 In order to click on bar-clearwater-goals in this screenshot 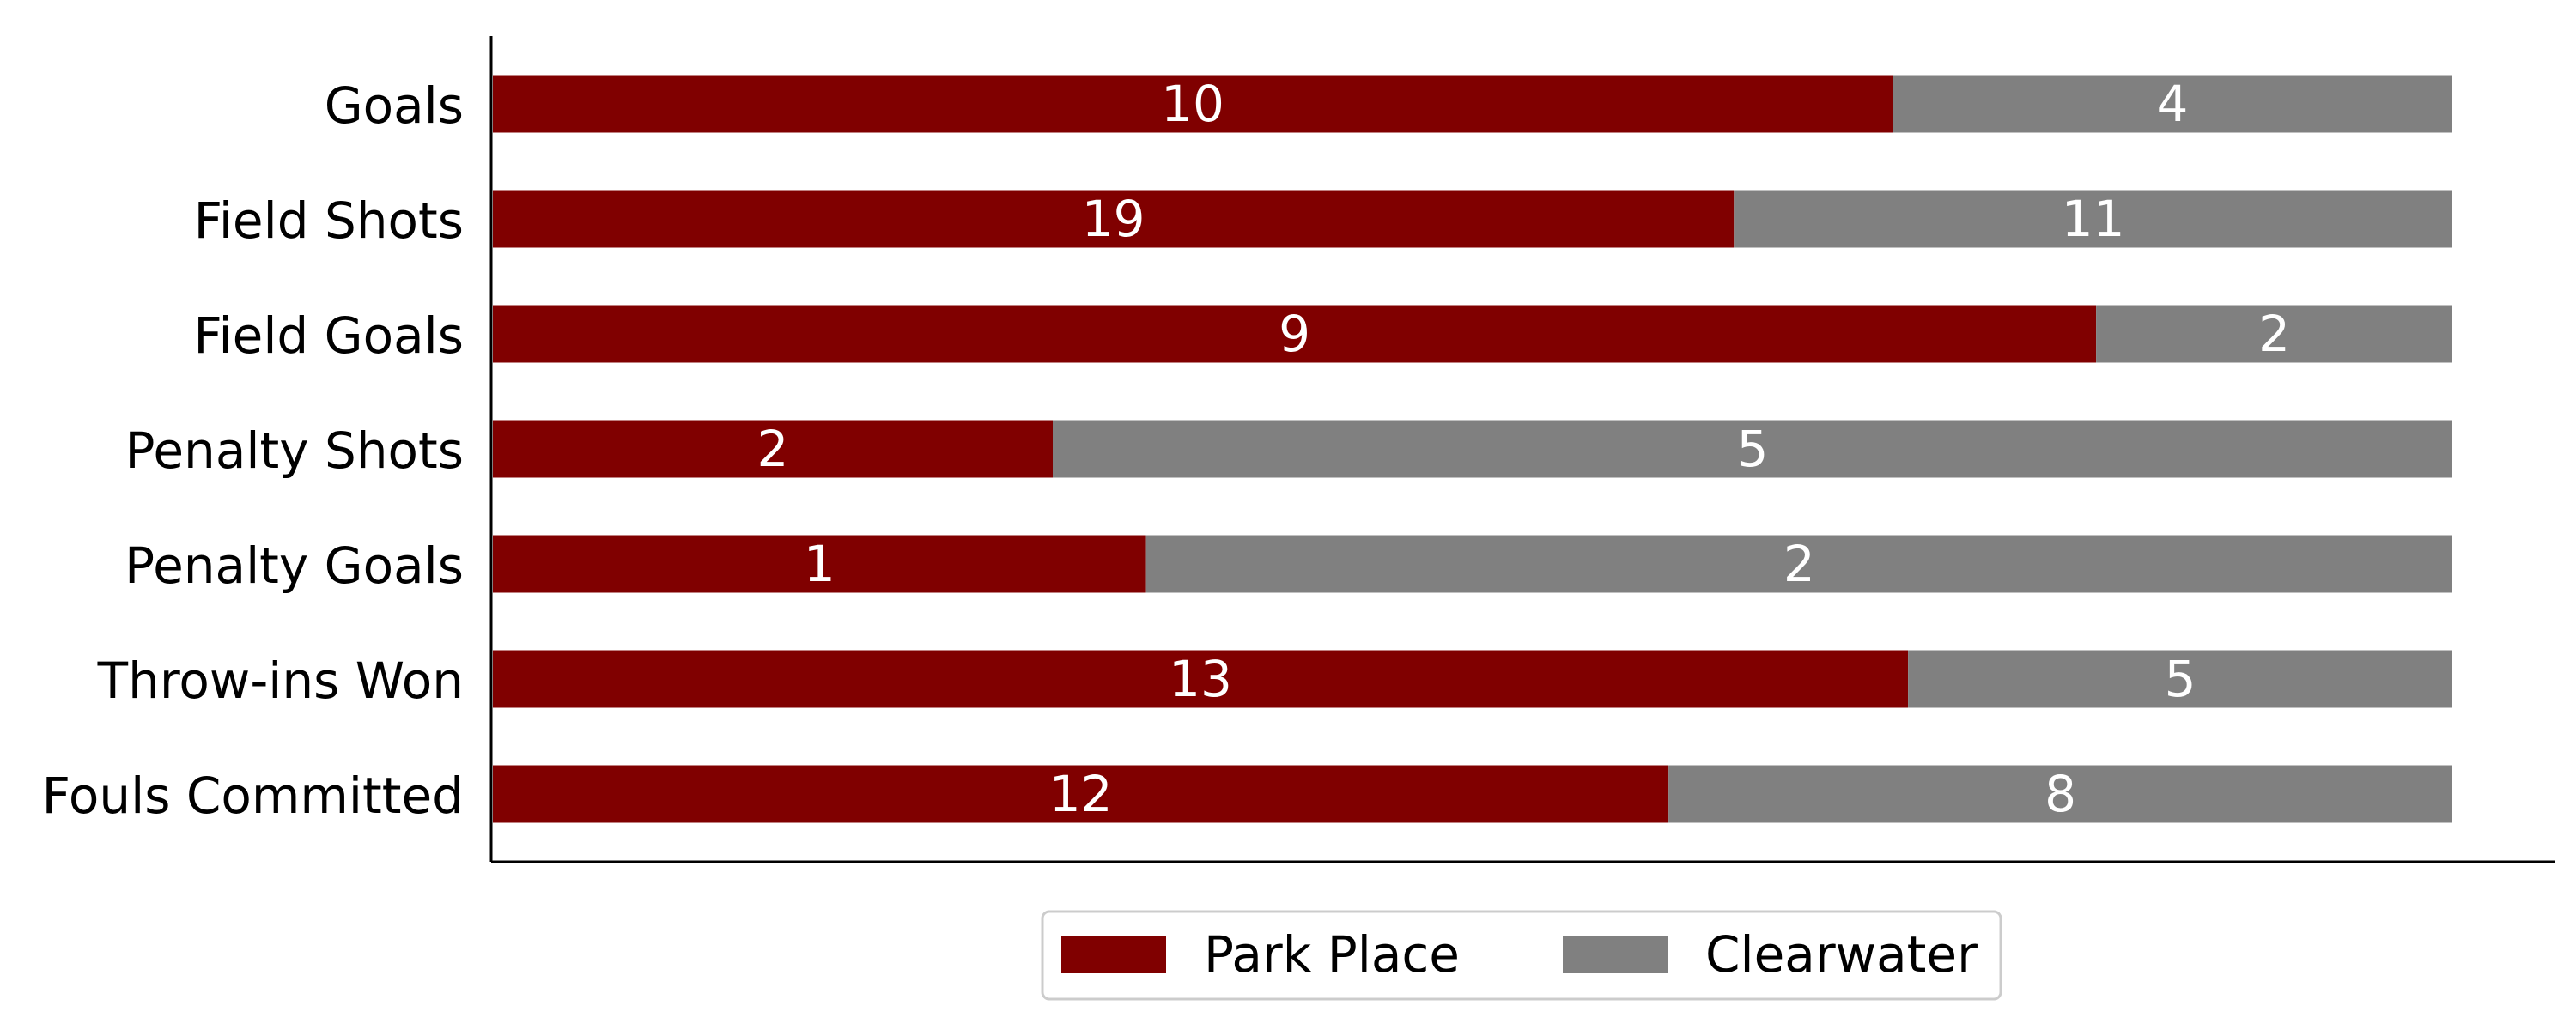, I will do `click(2172, 104)`.